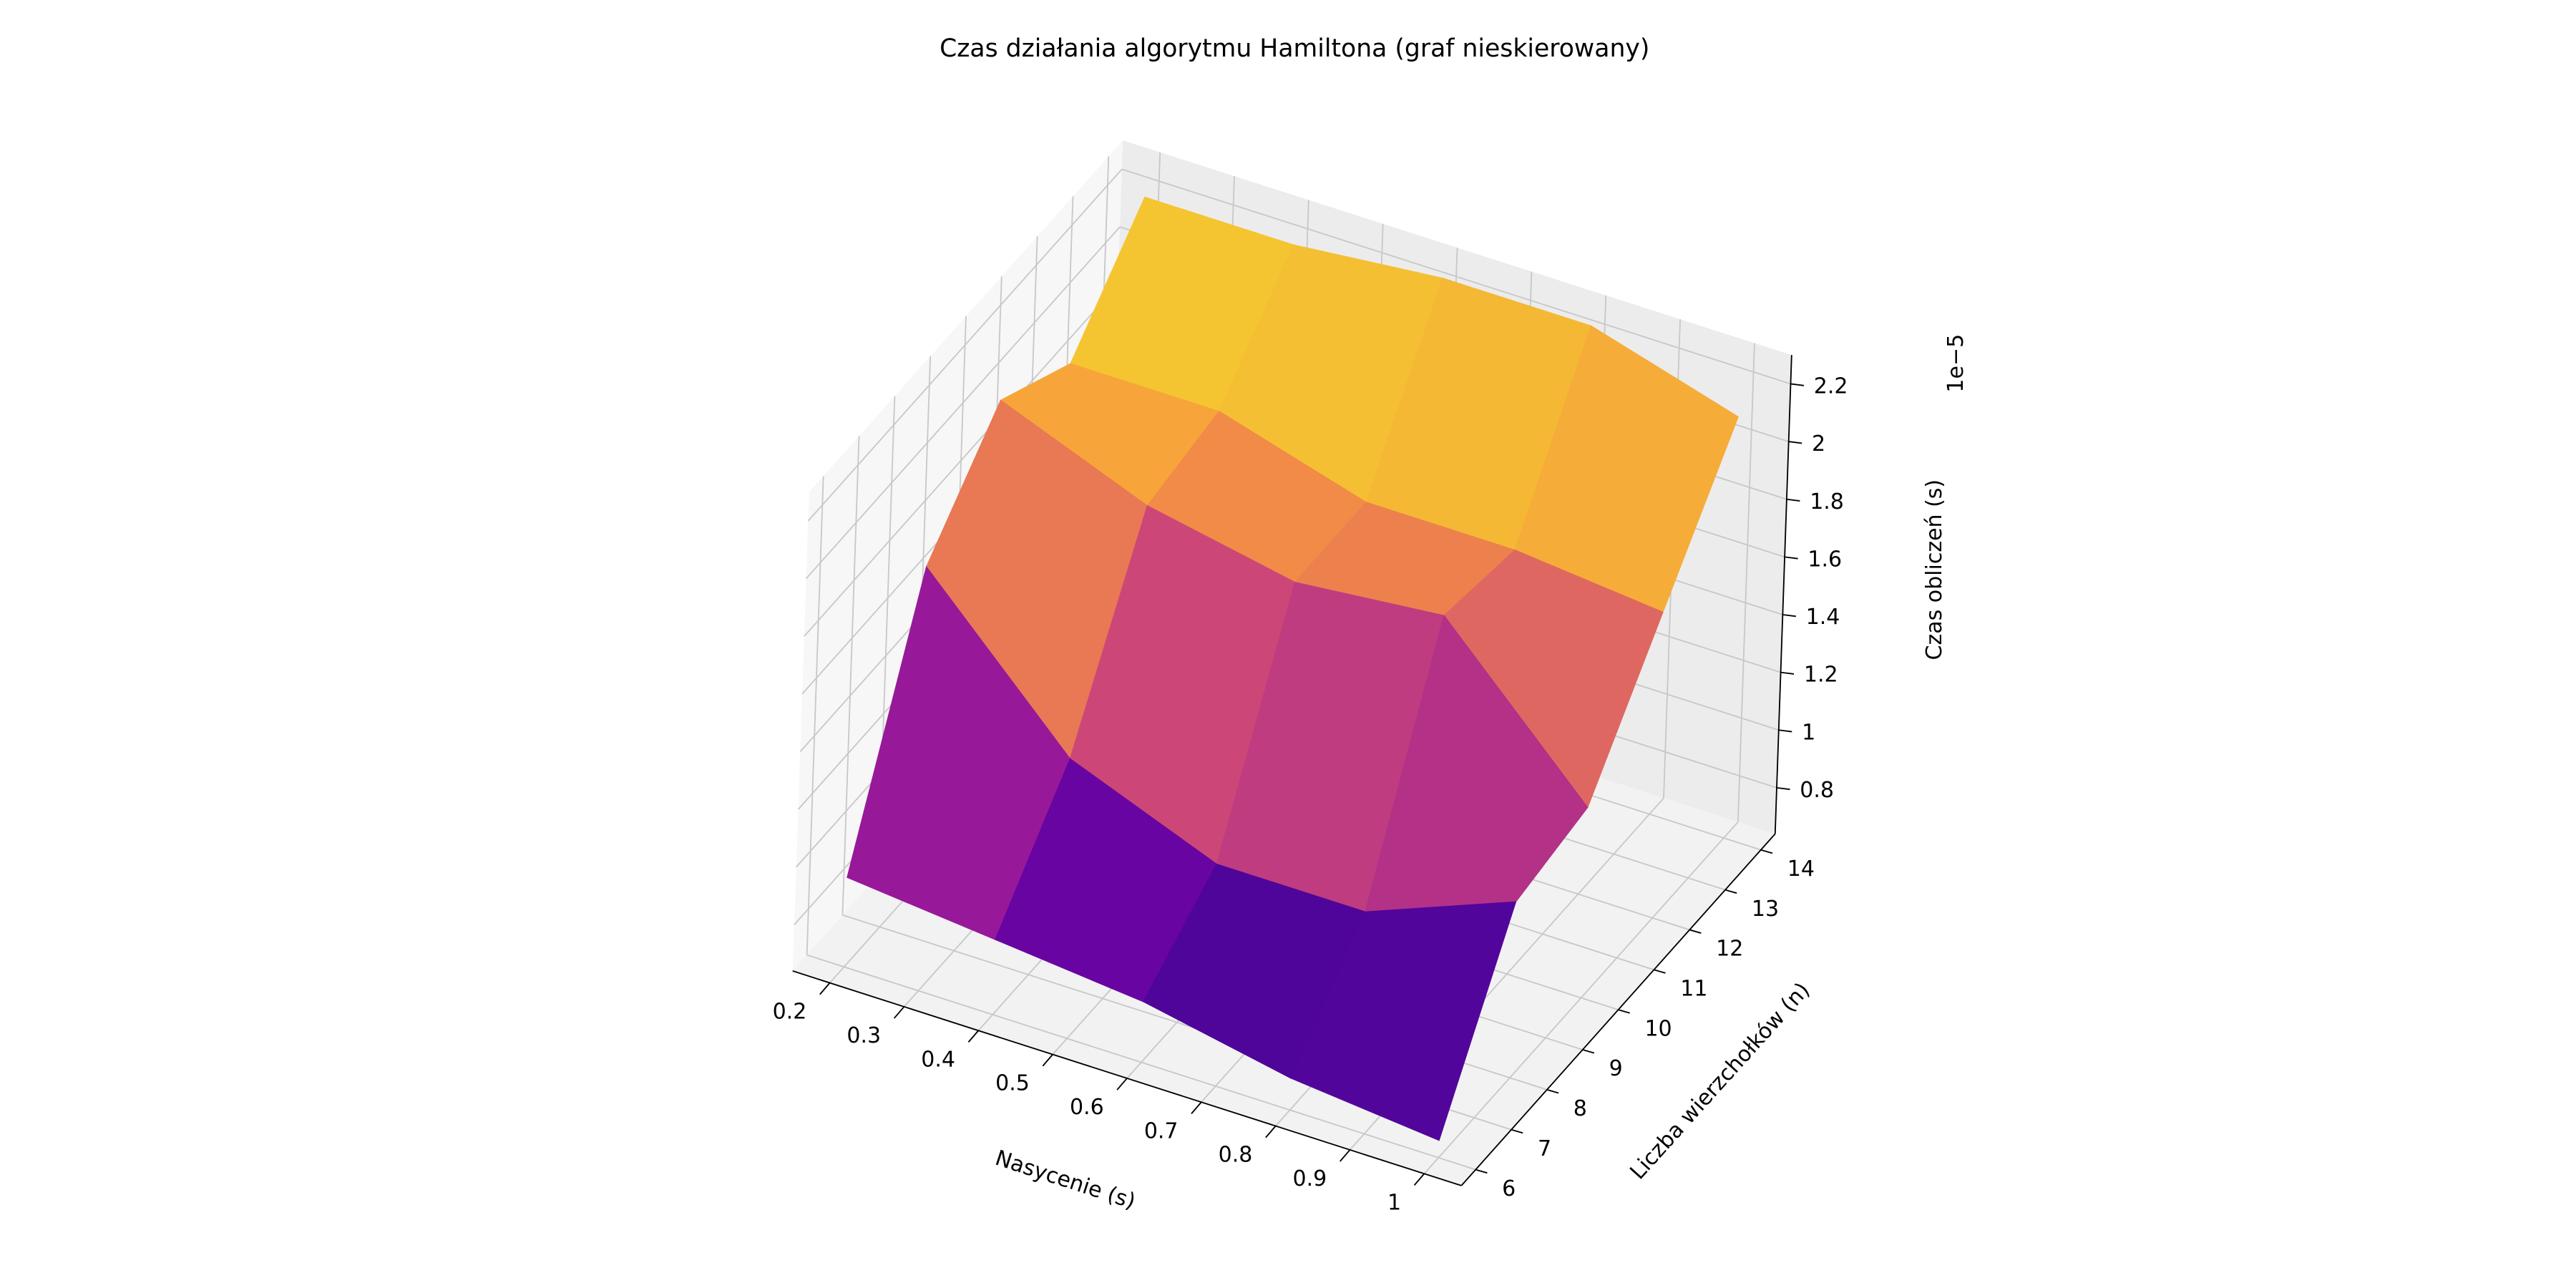 Image resolution: width=2576 pixels, height=1288 pixels. Describe the element at coordinates (1823, 617) in the screenshot. I see `tick-label: 1.4` at that location.